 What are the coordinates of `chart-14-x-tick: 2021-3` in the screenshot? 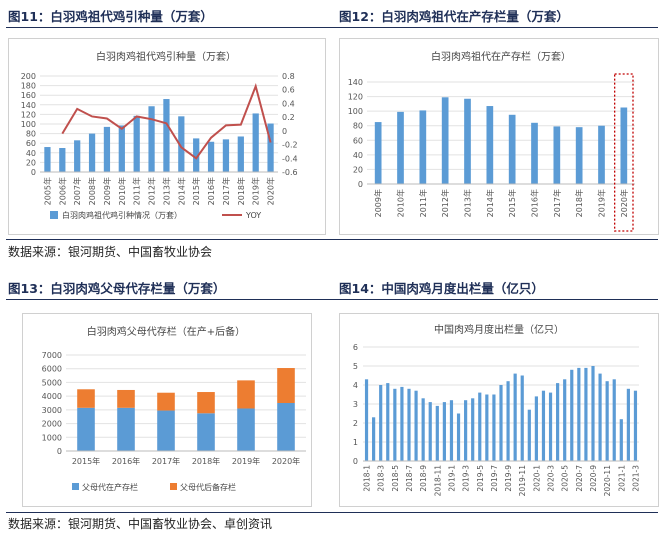 It's located at (635, 478).